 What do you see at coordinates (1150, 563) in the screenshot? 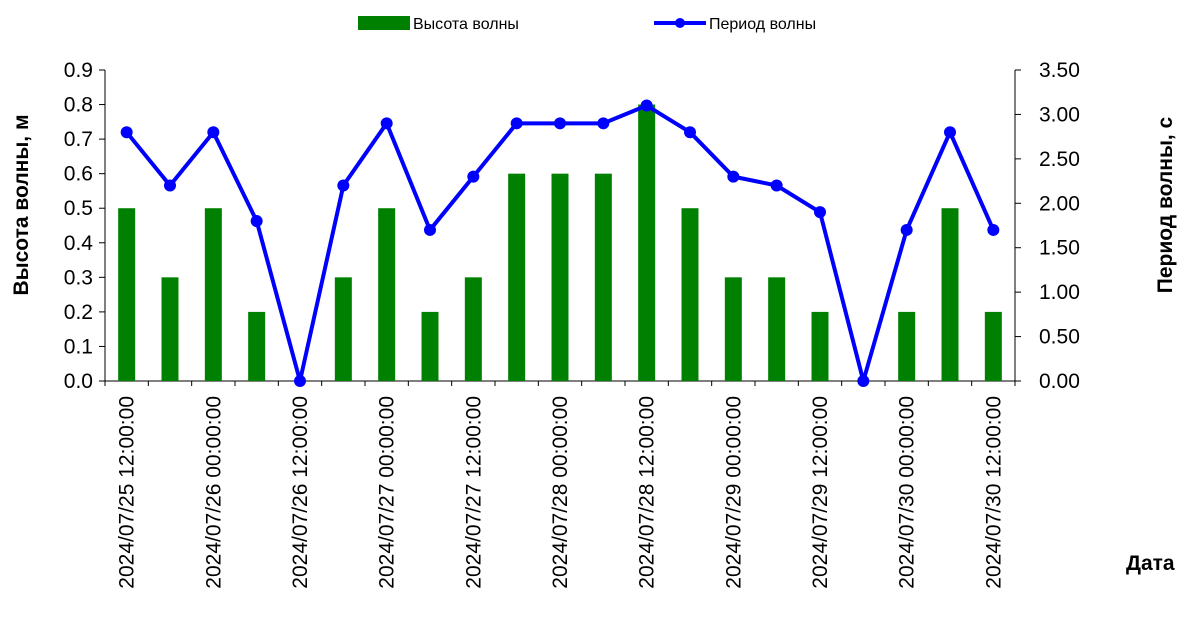
I see `x-axis-title: Дата` at bounding box center [1150, 563].